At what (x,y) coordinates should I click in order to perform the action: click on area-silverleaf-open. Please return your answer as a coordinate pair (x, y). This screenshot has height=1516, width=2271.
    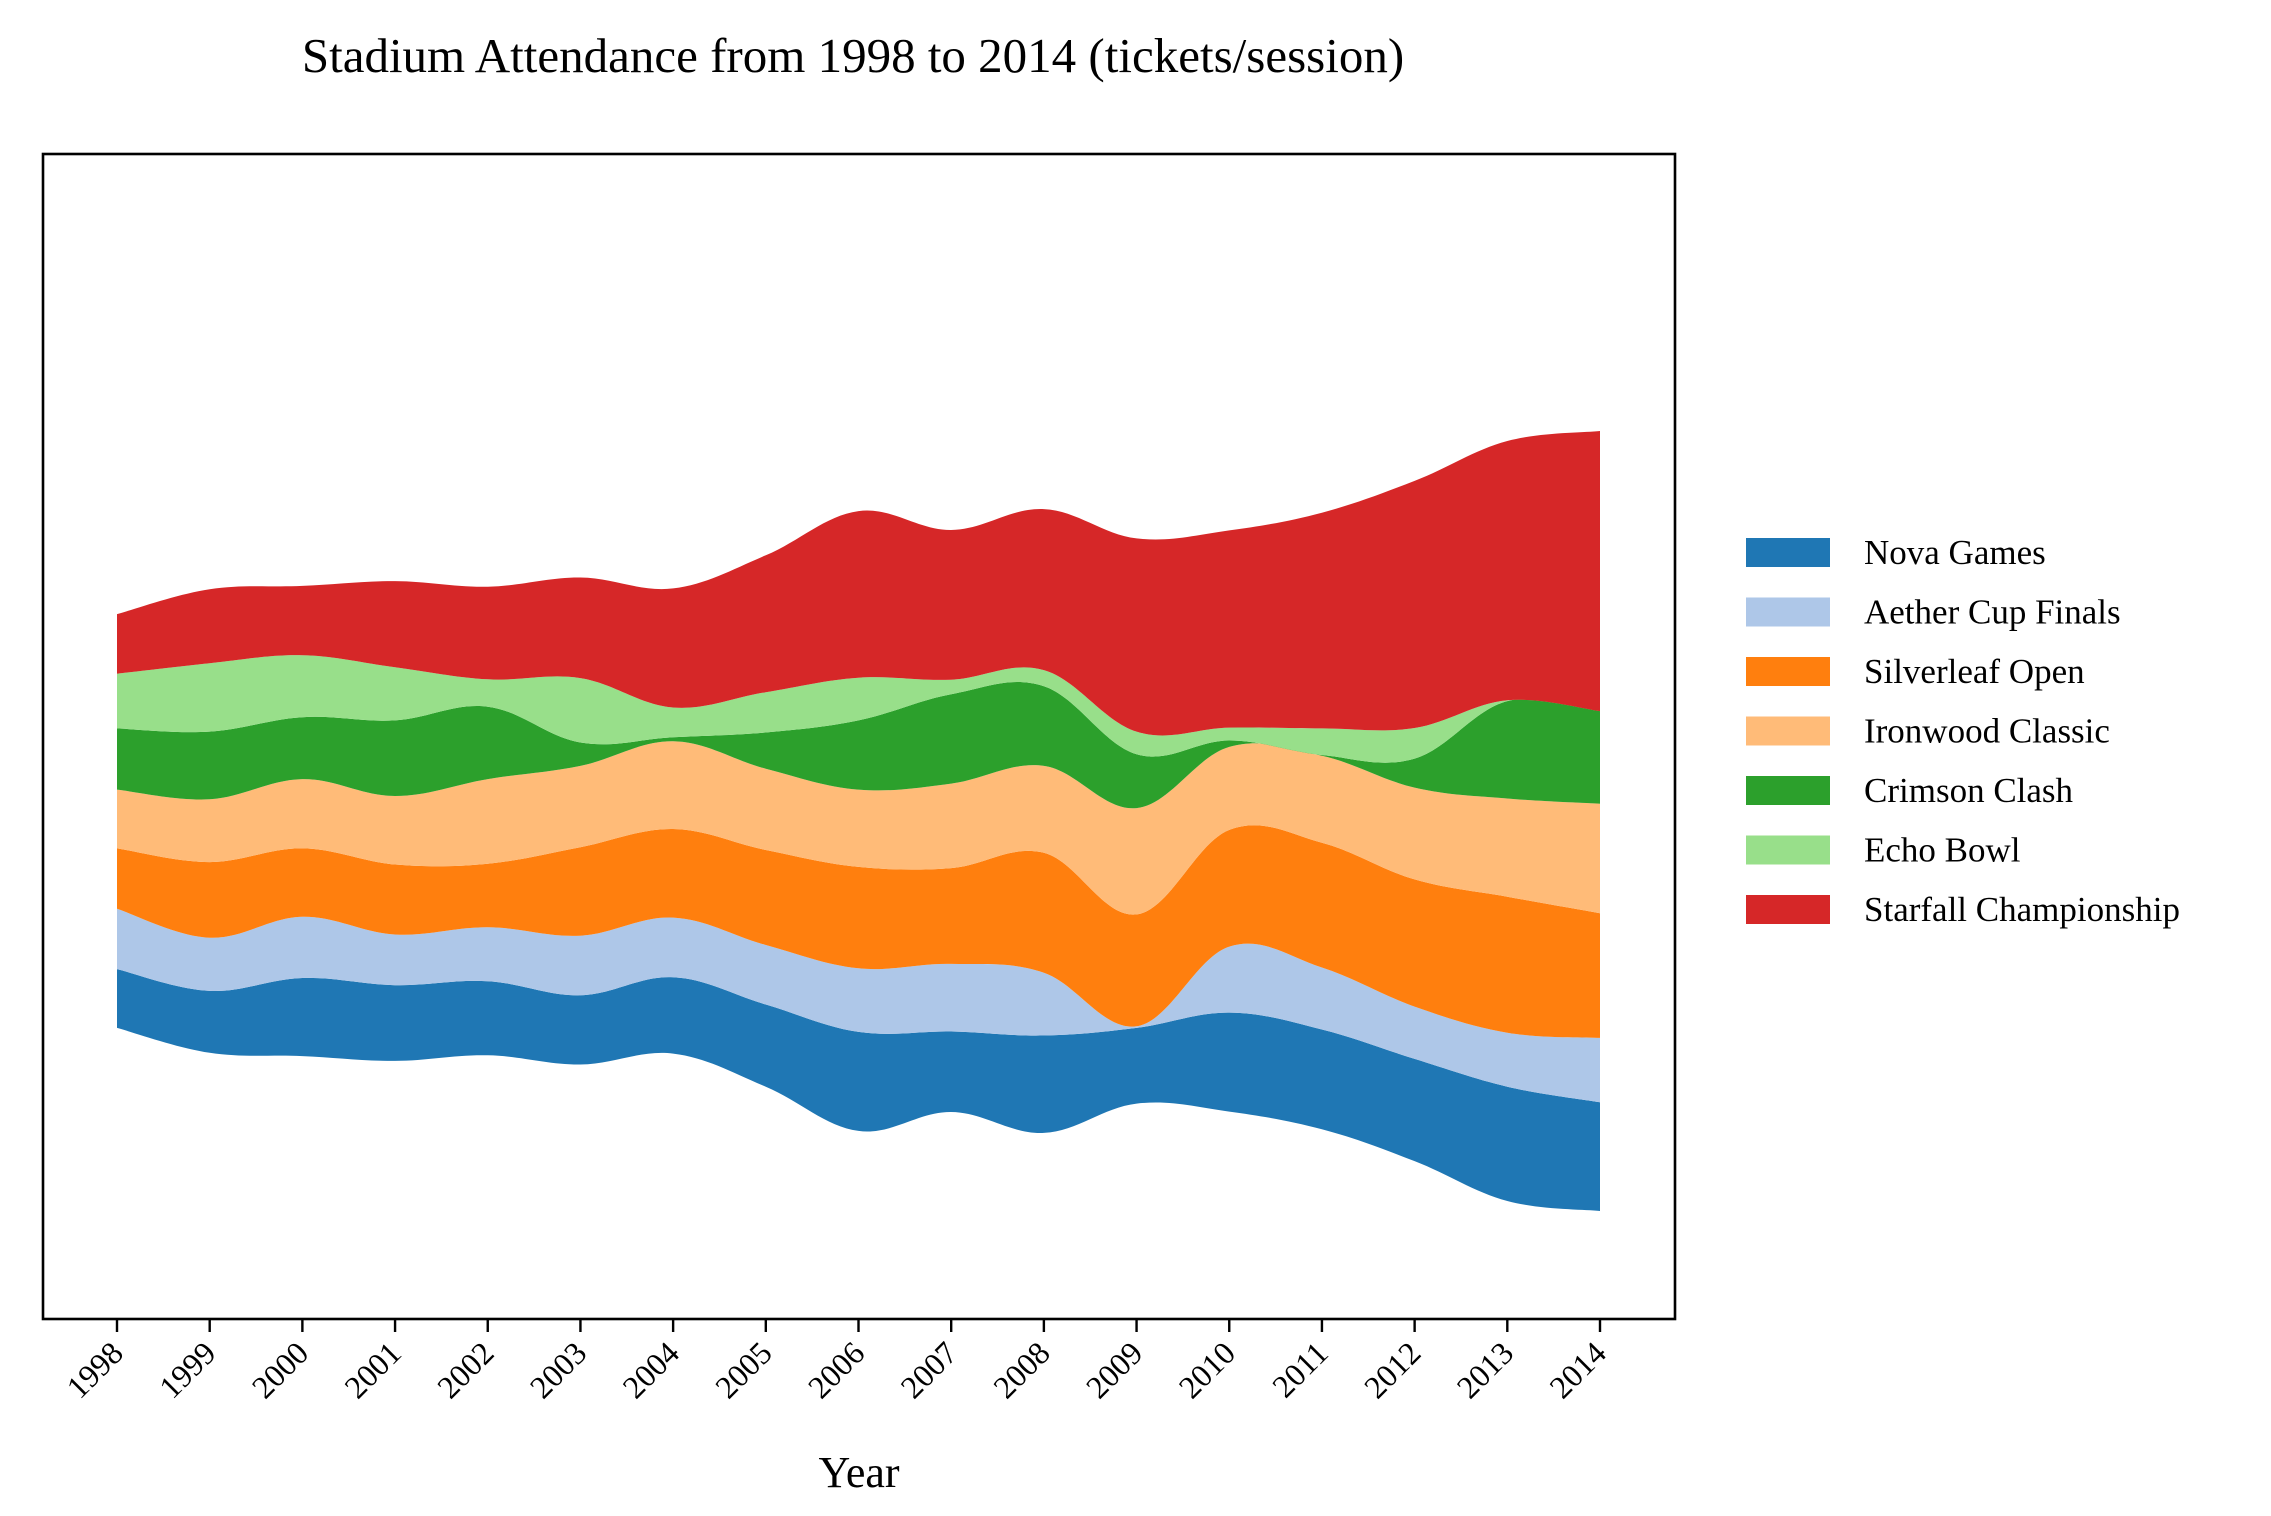
    Looking at the image, I should click on (858, 931).